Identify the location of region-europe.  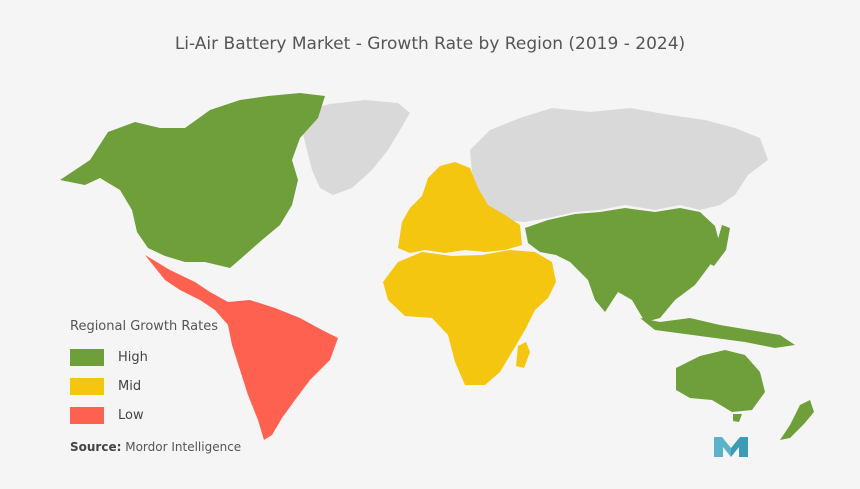
(460, 207).